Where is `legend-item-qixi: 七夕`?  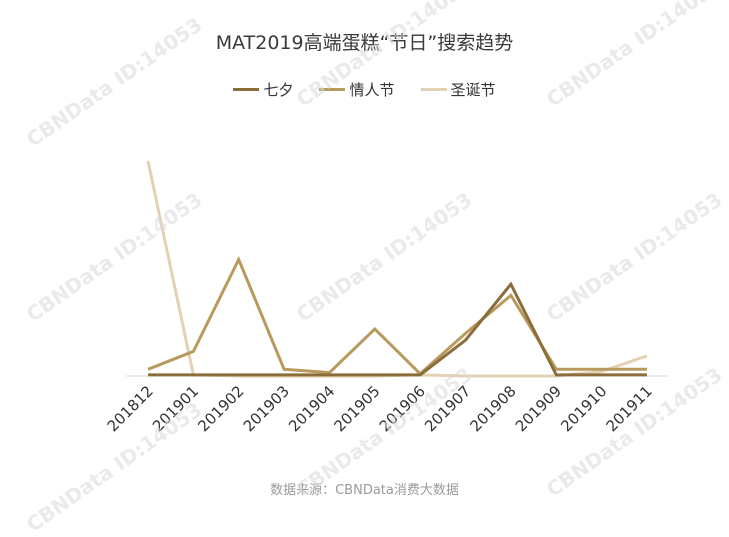
legend-item-qixi: 七夕 is located at coordinates (263, 89).